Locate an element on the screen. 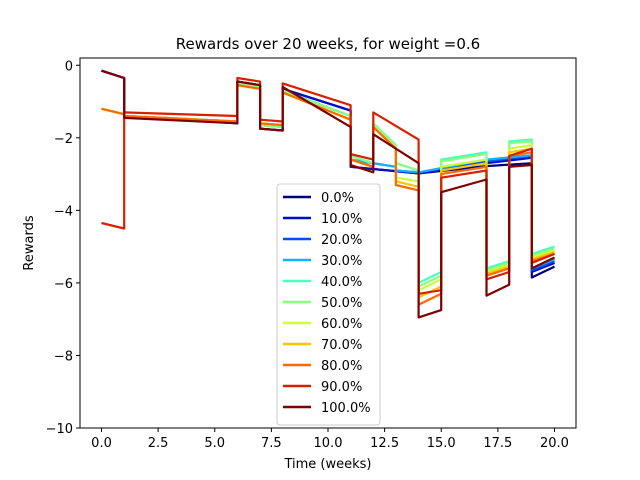 The width and height of the screenshot is (640, 480). x-tick-label: 12.5 is located at coordinates (384, 443).